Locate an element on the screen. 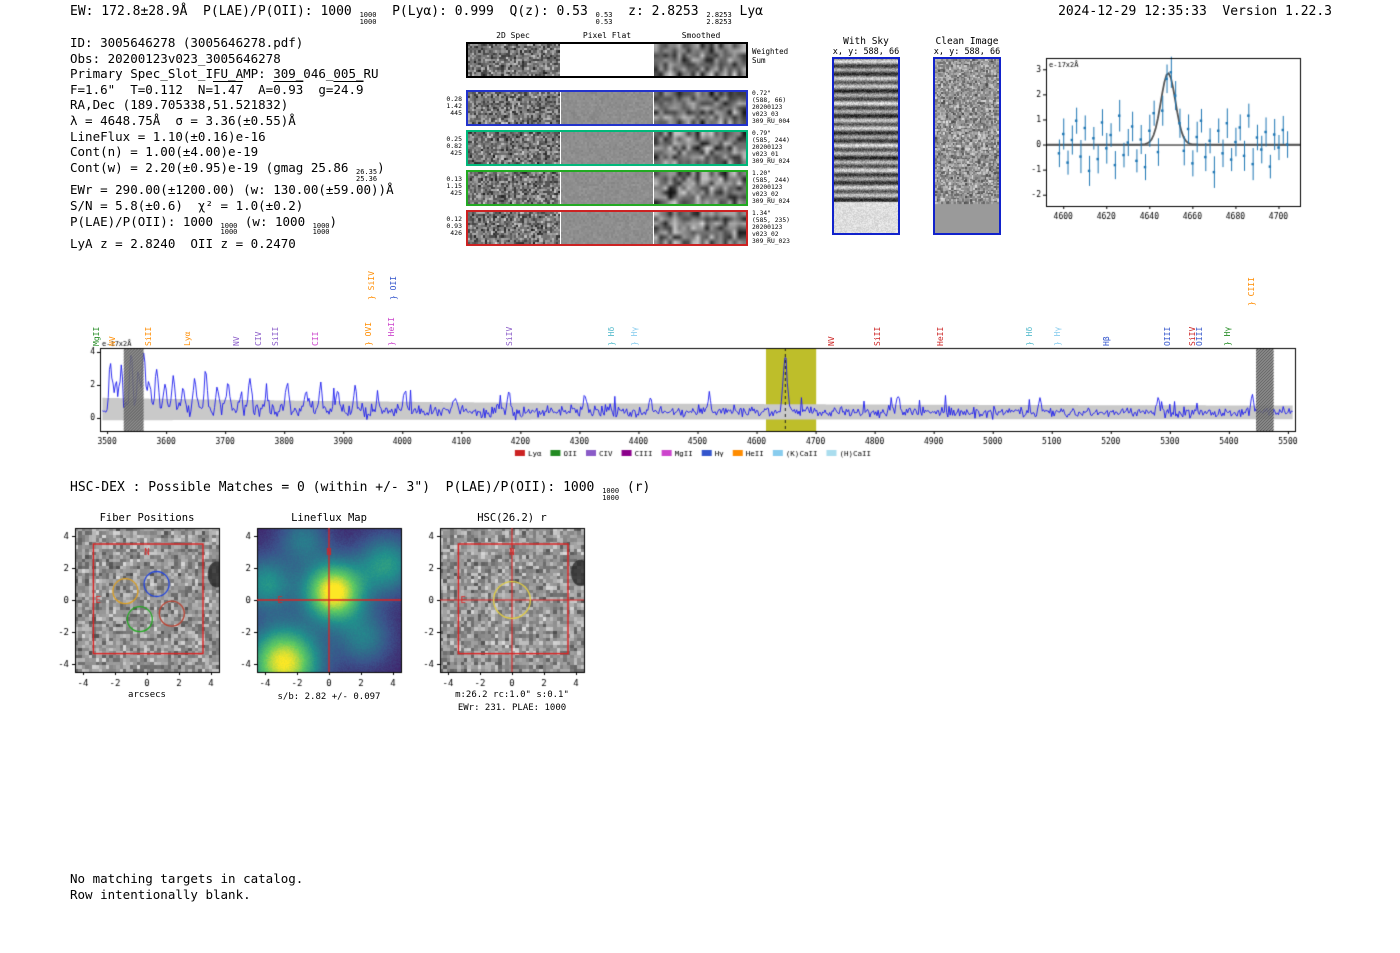 This screenshot has height=953, width=1400. info-line: ID: 3005646278 (3005646278.pdf) is located at coordinates (187, 42).